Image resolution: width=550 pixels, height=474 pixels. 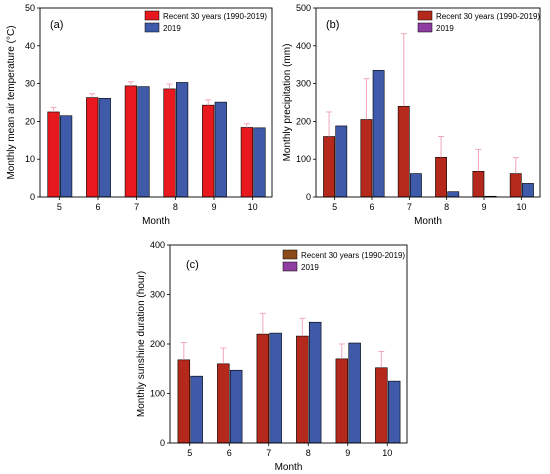 I want to click on y-tick-label: 500, so click(x=303, y=8).